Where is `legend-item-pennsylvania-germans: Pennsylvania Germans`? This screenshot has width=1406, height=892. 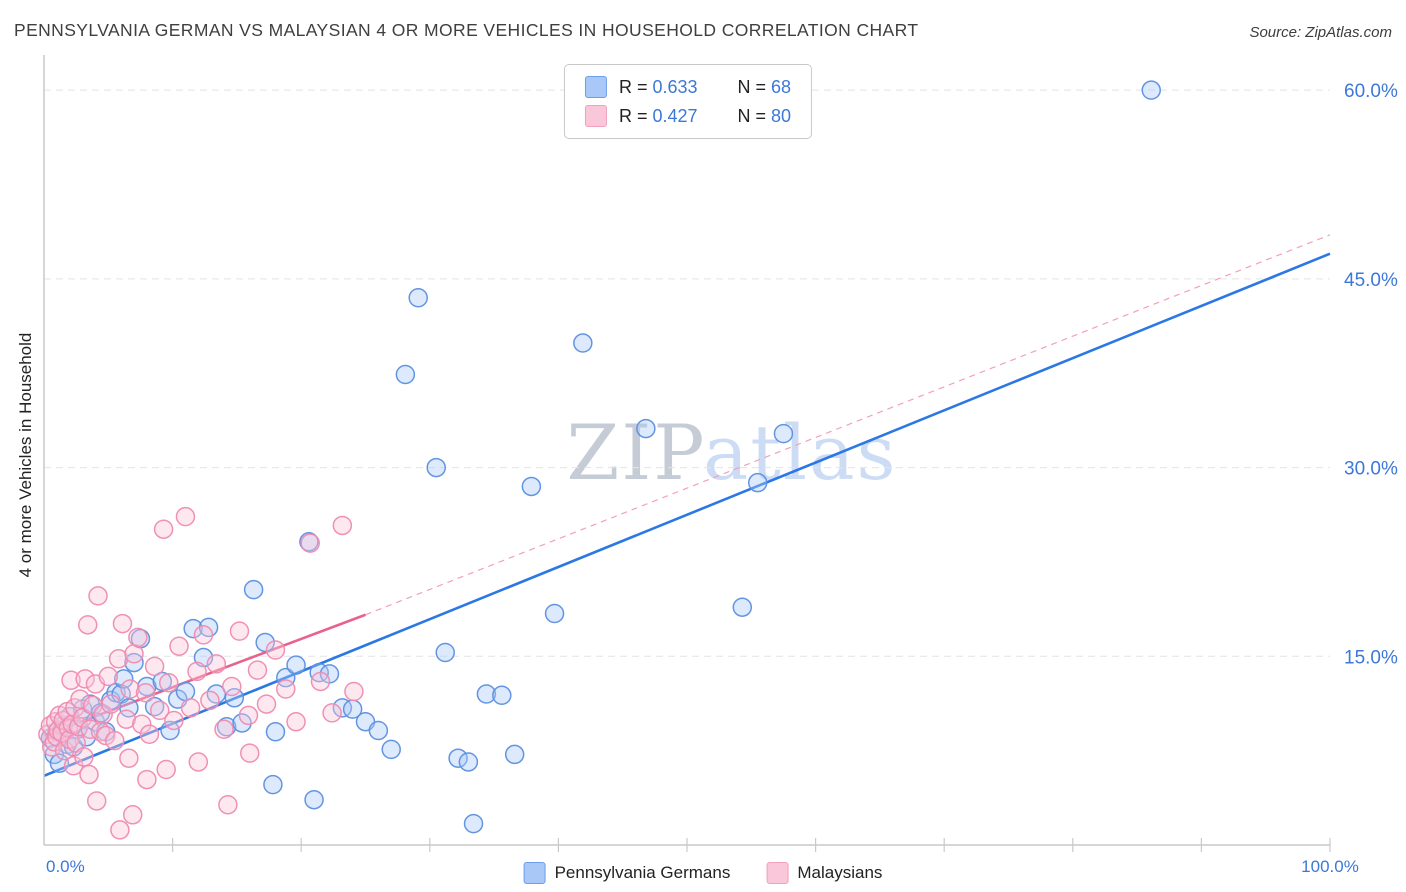 legend-item-pennsylvania-germans: Pennsylvania Germans is located at coordinates (626, 873).